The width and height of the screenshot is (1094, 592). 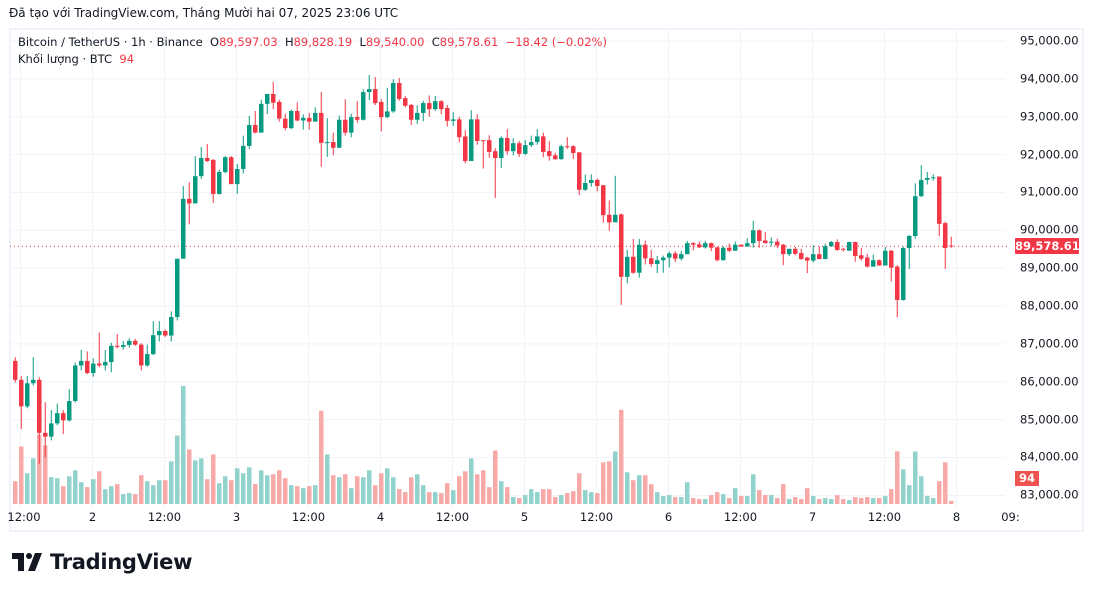 I want to click on low-value: 89,540.00, so click(x=395, y=42).